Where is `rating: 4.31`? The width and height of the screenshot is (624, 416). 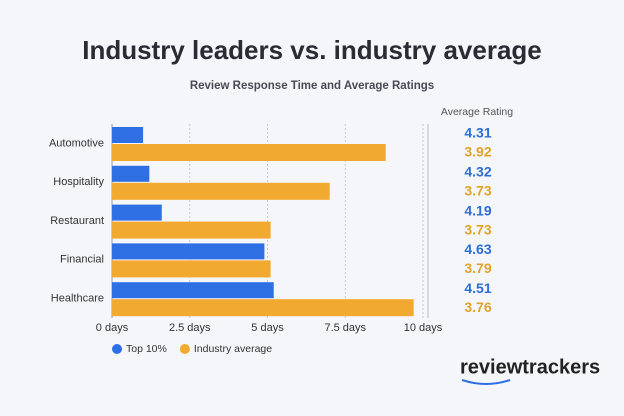
rating: 4.31 is located at coordinates (477, 133).